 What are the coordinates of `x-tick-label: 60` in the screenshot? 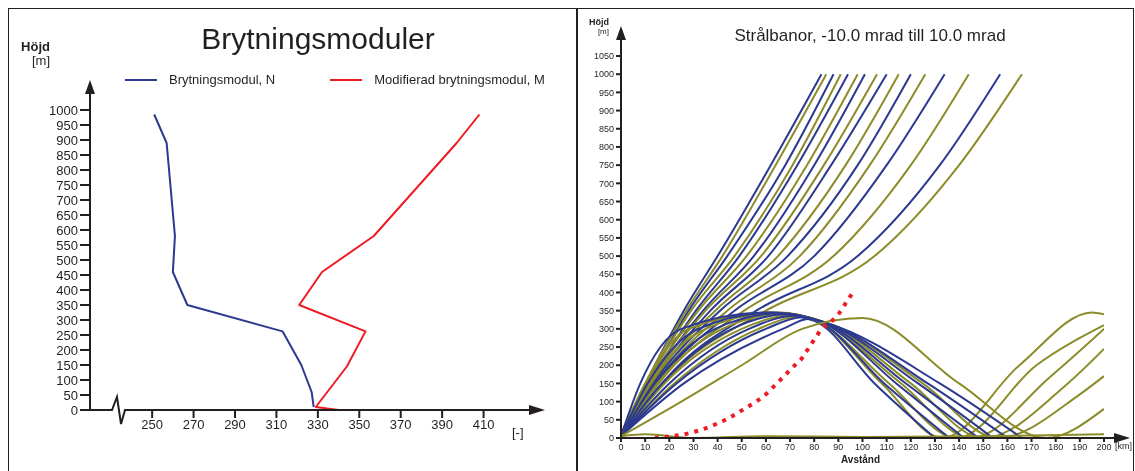 It's located at (765, 447).